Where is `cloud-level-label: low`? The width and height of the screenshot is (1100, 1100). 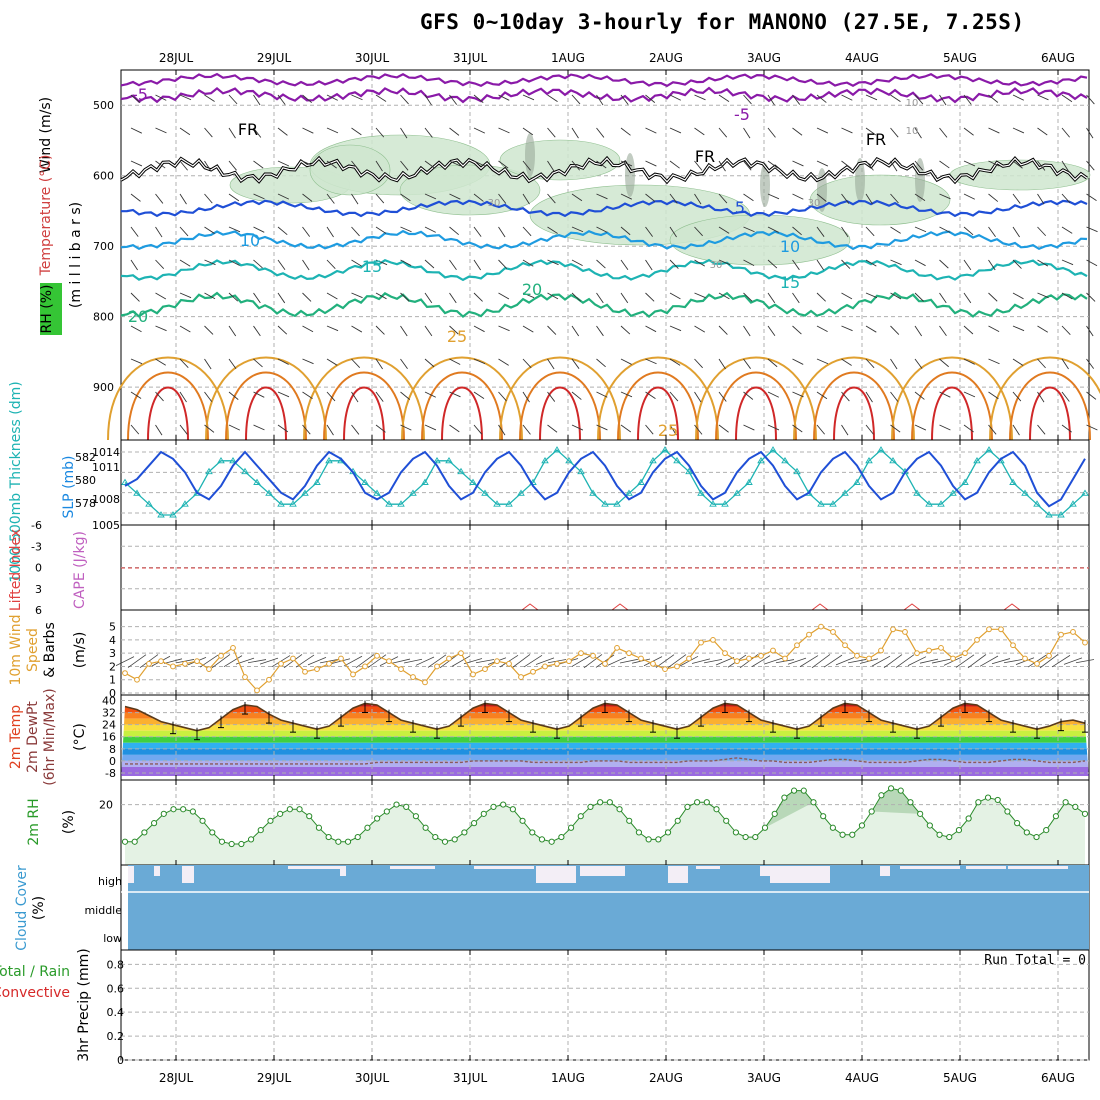 cloud-level-label: low is located at coordinates (112, 938).